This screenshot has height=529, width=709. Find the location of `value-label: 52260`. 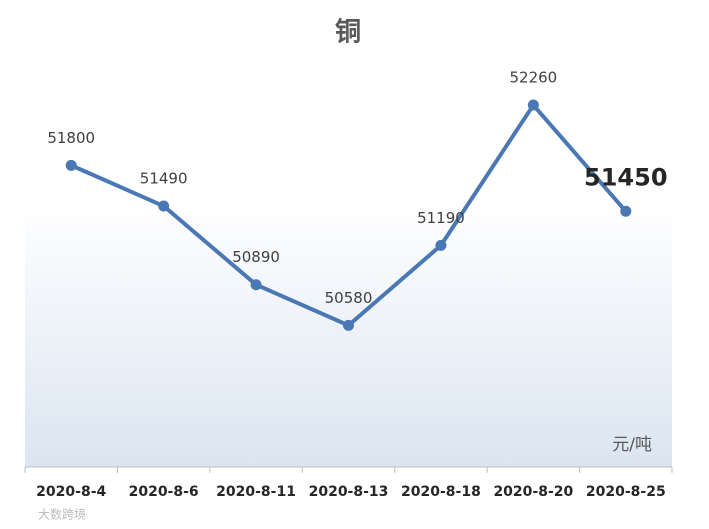

value-label: 52260 is located at coordinates (533, 78).